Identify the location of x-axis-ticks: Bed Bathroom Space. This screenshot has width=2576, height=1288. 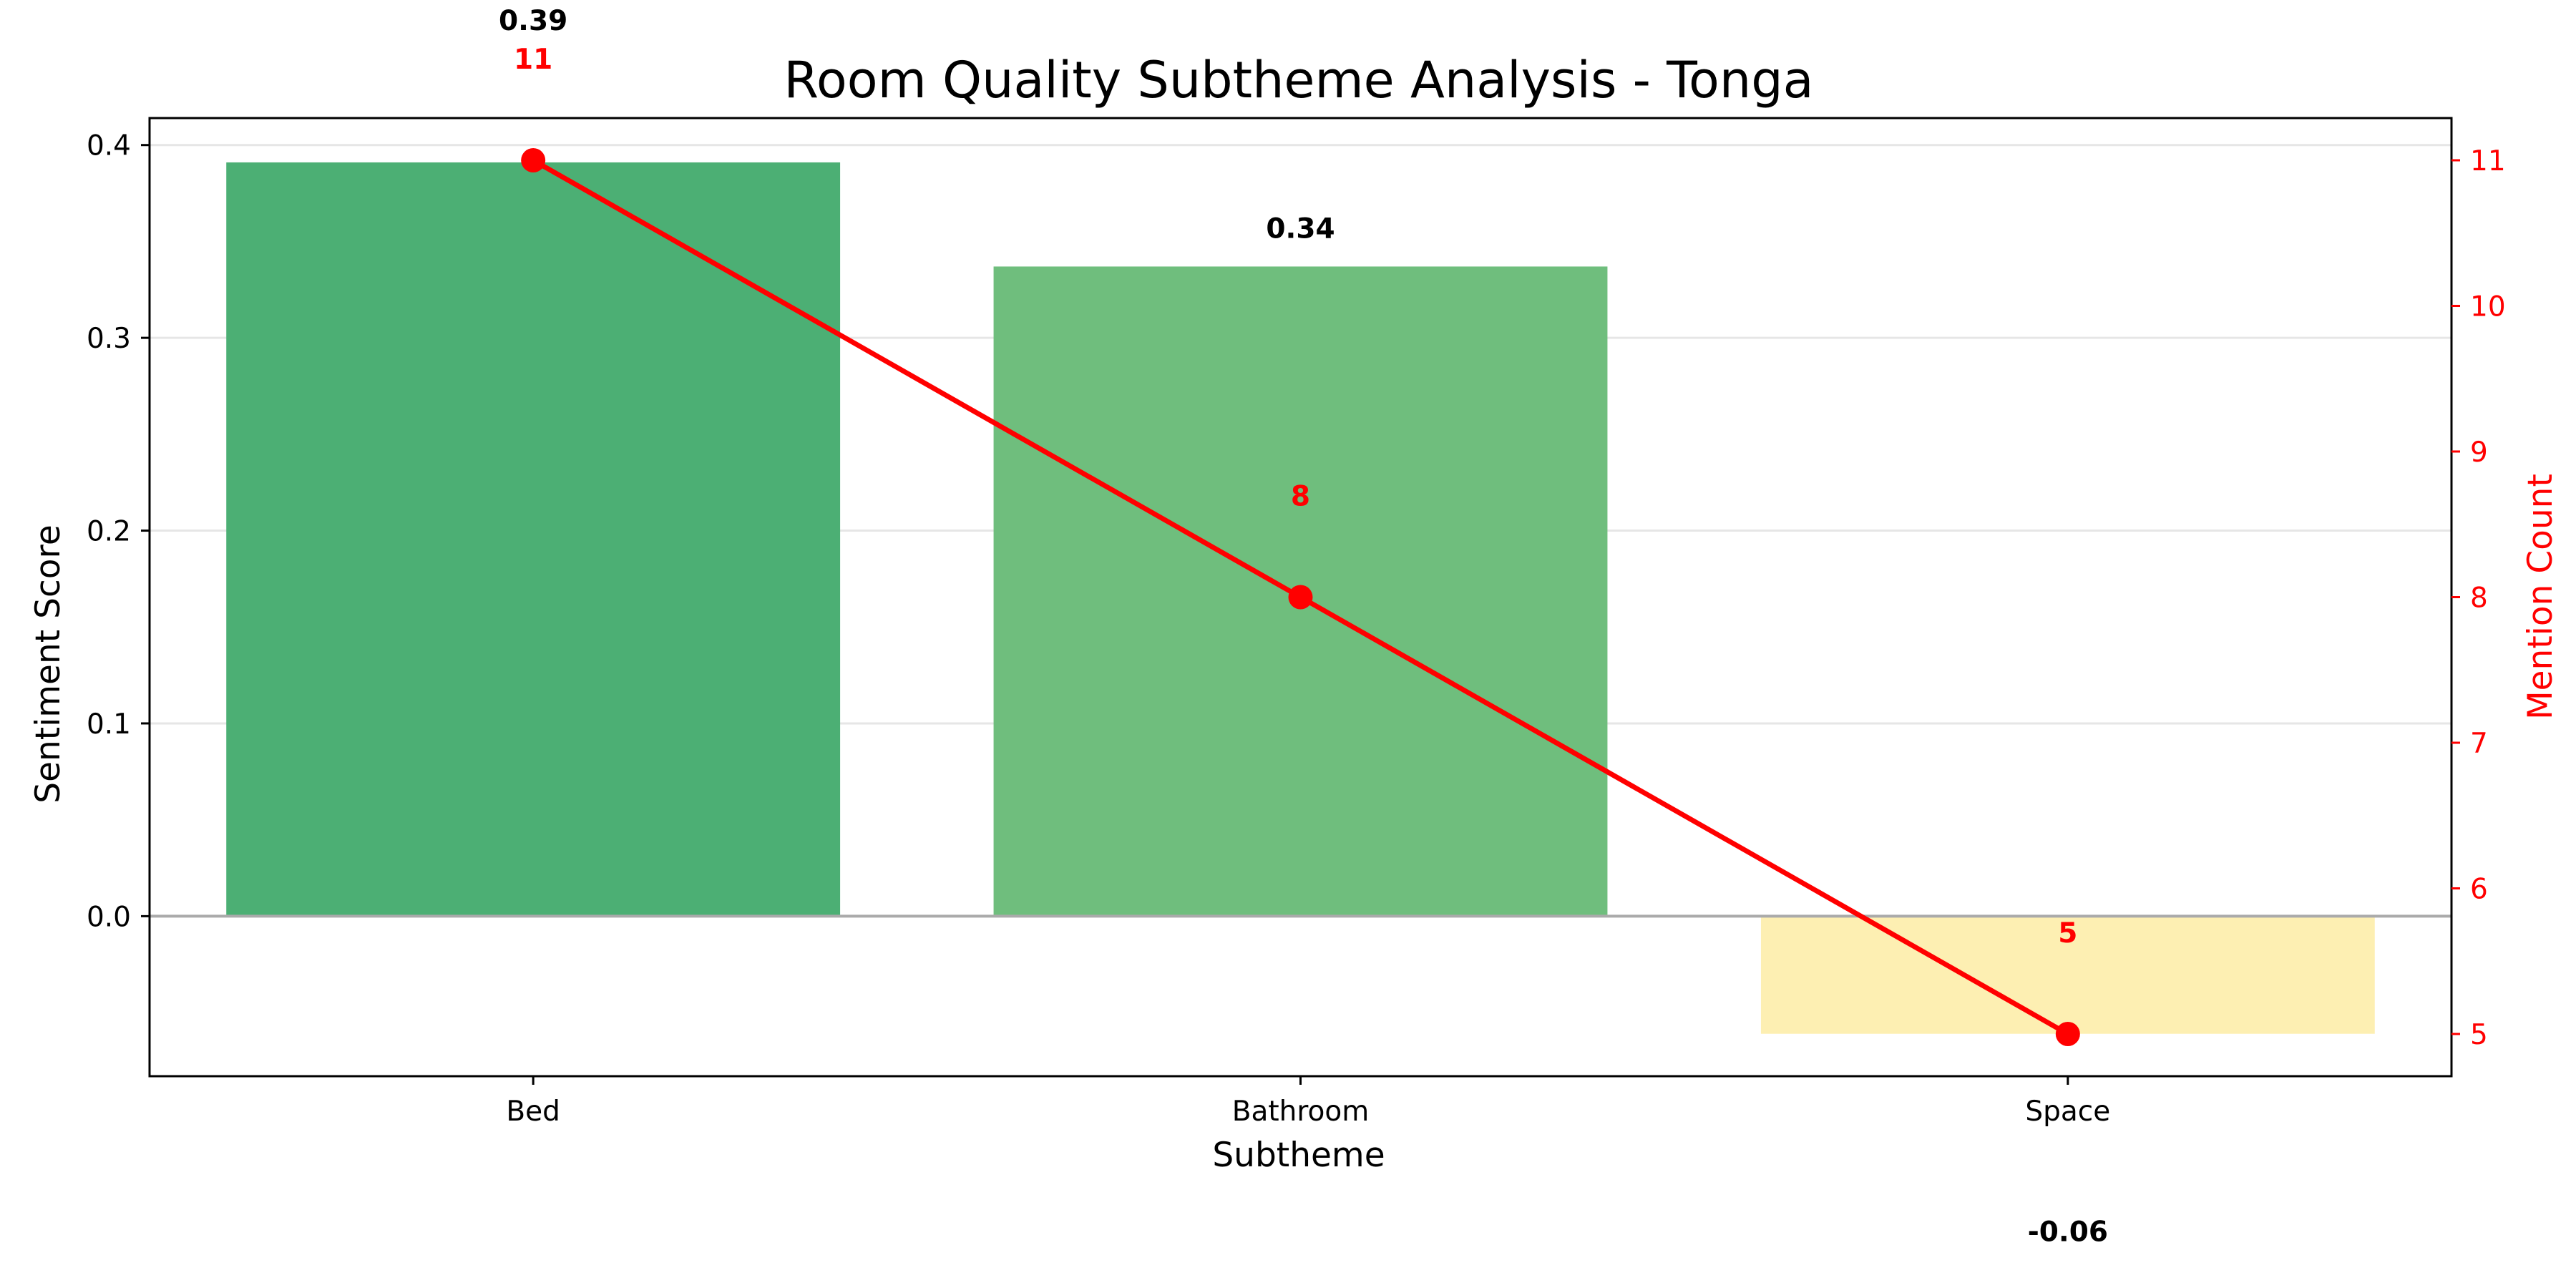
(1308, 1102).